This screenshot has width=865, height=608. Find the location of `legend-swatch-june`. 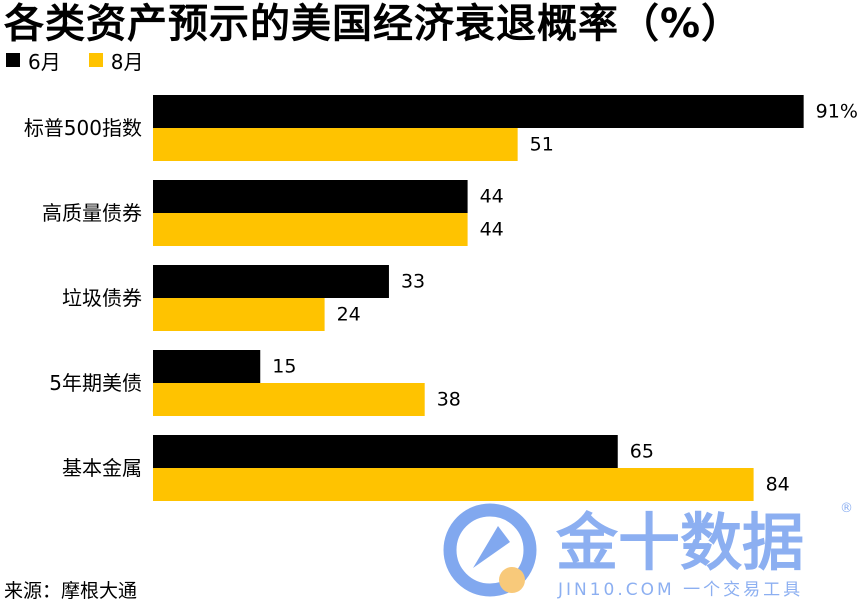

legend-swatch-june is located at coordinates (13, 60).